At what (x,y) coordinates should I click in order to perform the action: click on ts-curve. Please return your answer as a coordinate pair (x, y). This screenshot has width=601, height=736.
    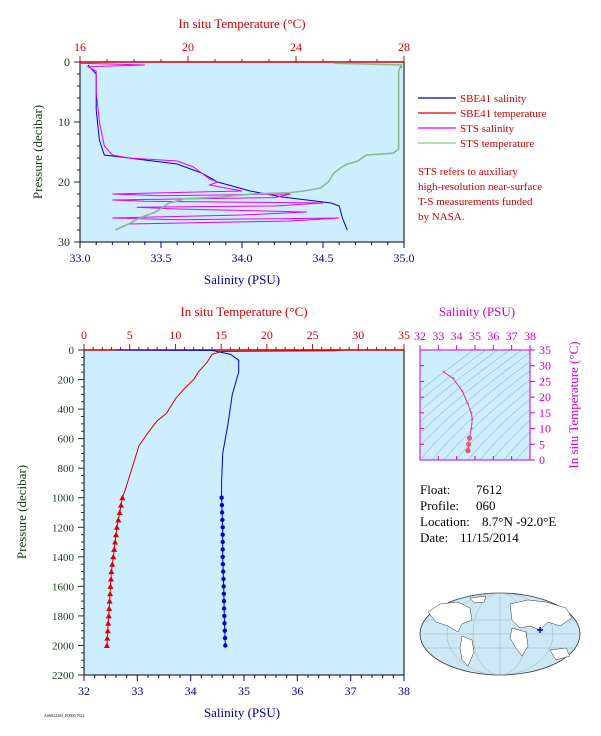
    Looking at the image, I should click on (458, 411).